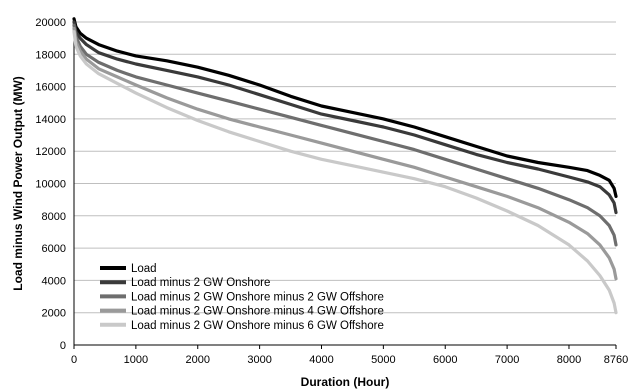 The width and height of the screenshot is (640, 392). Describe the element at coordinates (18, 183) in the screenshot. I see `y-axis-title: Load minus Wind Power Output (MW)` at that location.